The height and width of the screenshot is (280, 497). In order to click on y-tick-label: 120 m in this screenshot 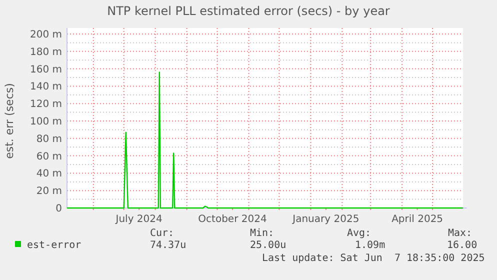, I will do `click(46, 104)`.